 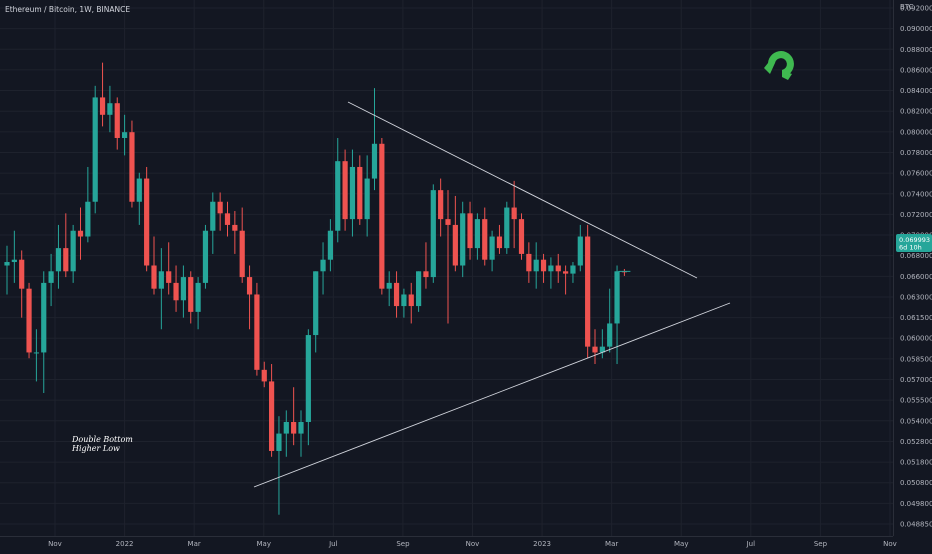 I want to click on last-price-countdown: 6d 10h, so click(x=910, y=248).